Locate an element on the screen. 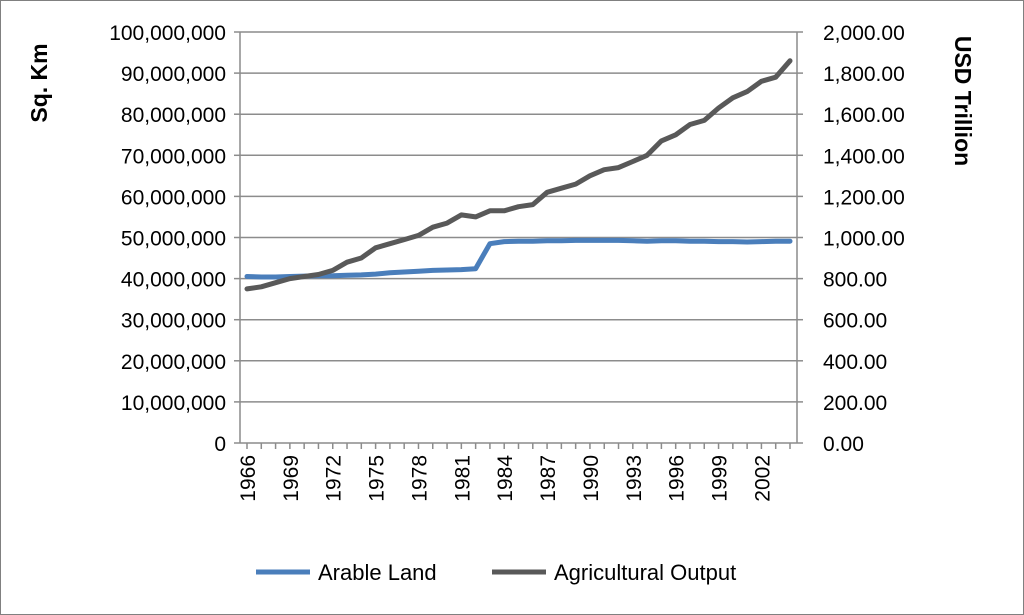  legend: Arable Land Agricultural Output is located at coordinates (496, 572).